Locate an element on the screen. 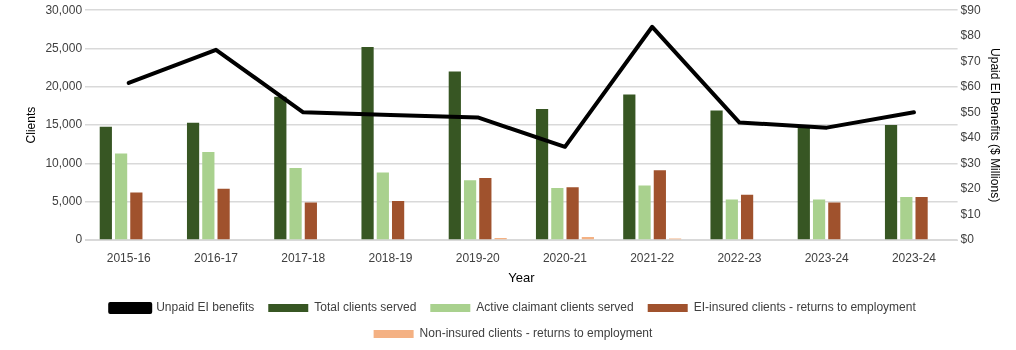 The image size is (1016, 350). legend-label: Total clients served is located at coordinates (365, 307).